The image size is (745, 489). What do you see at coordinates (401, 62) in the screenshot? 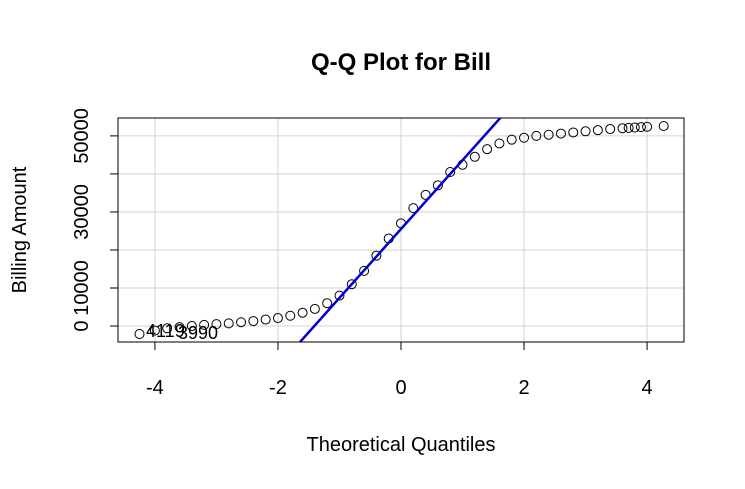
I see `chart-title: Q-Q Plot for Bill` at bounding box center [401, 62].